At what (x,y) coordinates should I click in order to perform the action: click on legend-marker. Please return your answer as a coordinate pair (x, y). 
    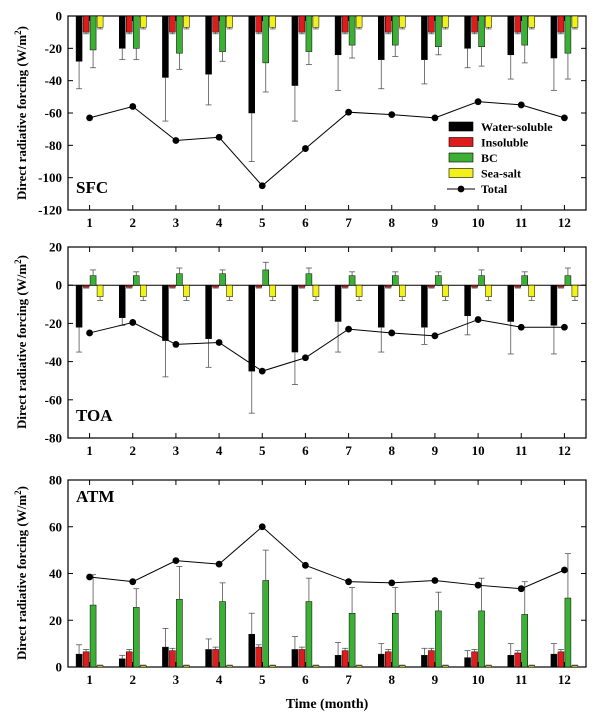
    Looking at the image, I should click on (461, 189).